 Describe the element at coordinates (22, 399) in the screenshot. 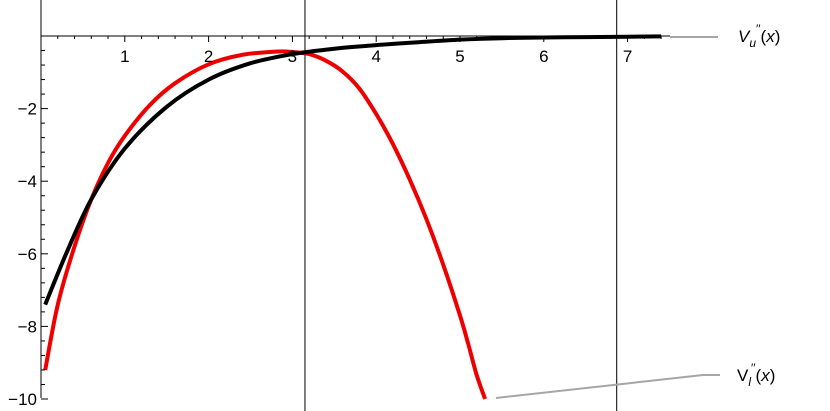

I see `y-tick-label: −10` at that location.